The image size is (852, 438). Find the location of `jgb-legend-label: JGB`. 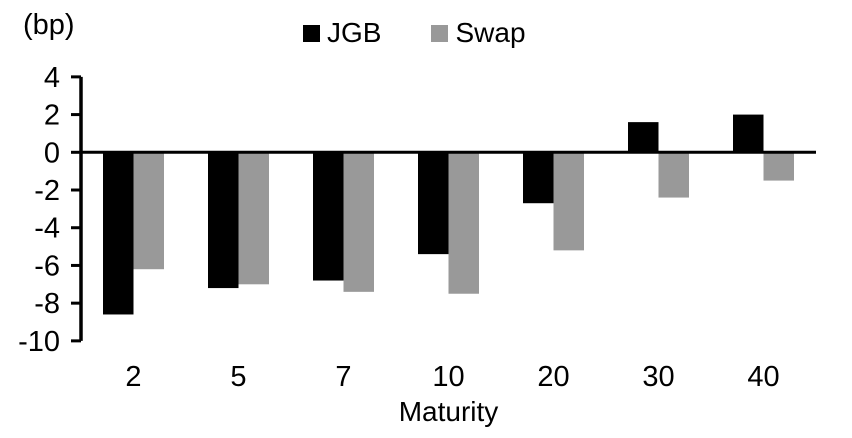

jgb-legend-label: JGB is located at coordinates (354, 32).